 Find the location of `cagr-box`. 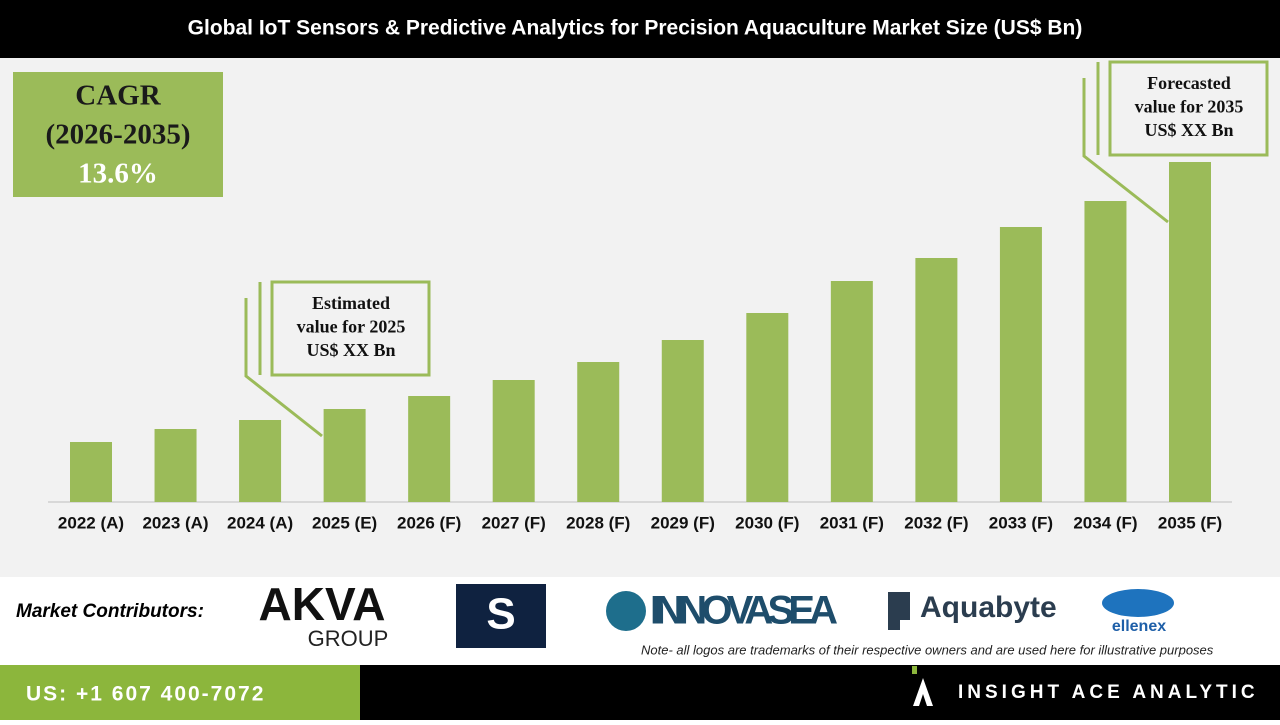

cagr-box is located at coordinates (118, 134).